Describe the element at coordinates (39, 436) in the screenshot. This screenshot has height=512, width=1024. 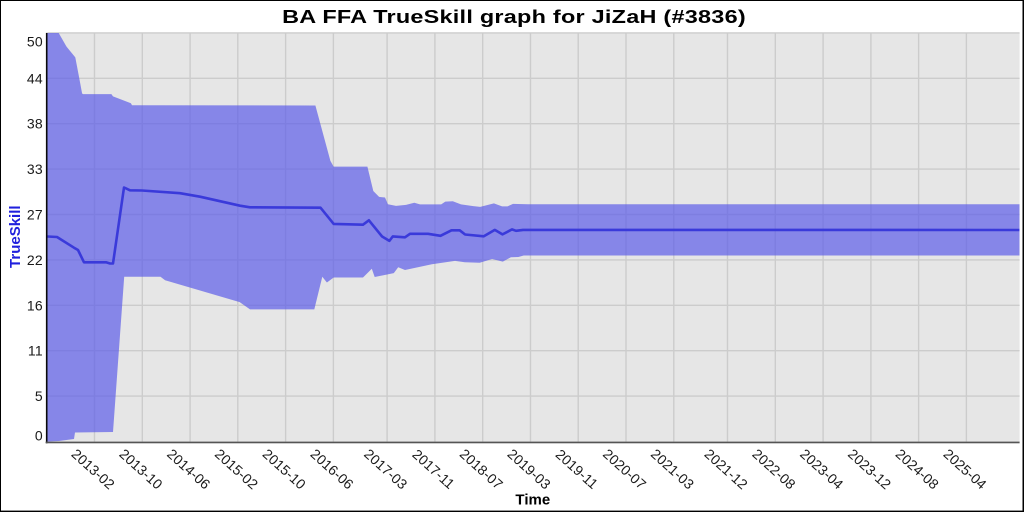
I see `svg-text: 0` at that location.